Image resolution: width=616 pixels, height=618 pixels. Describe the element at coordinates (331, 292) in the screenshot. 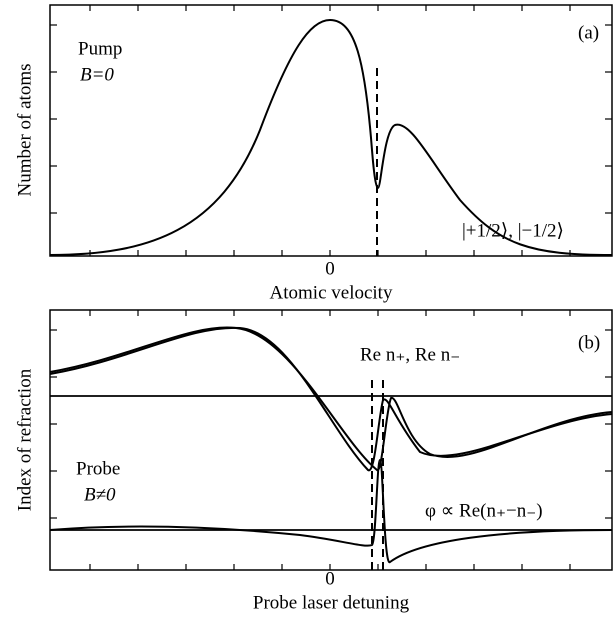

I see `x-axis-label: Atomic velocity` at that location.